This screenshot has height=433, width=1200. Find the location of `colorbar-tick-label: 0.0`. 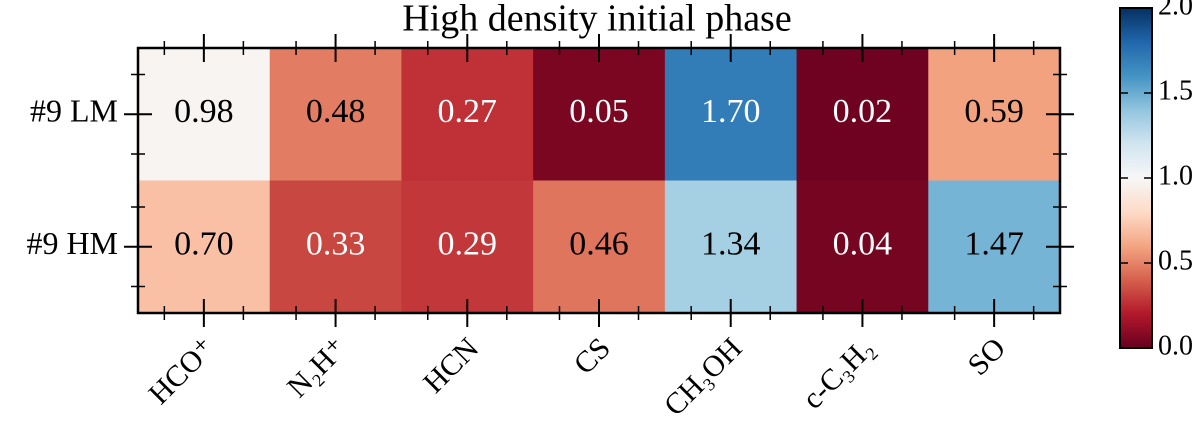

colorbar-tick-label: 0.0 is located at coordinates (1175, 345).